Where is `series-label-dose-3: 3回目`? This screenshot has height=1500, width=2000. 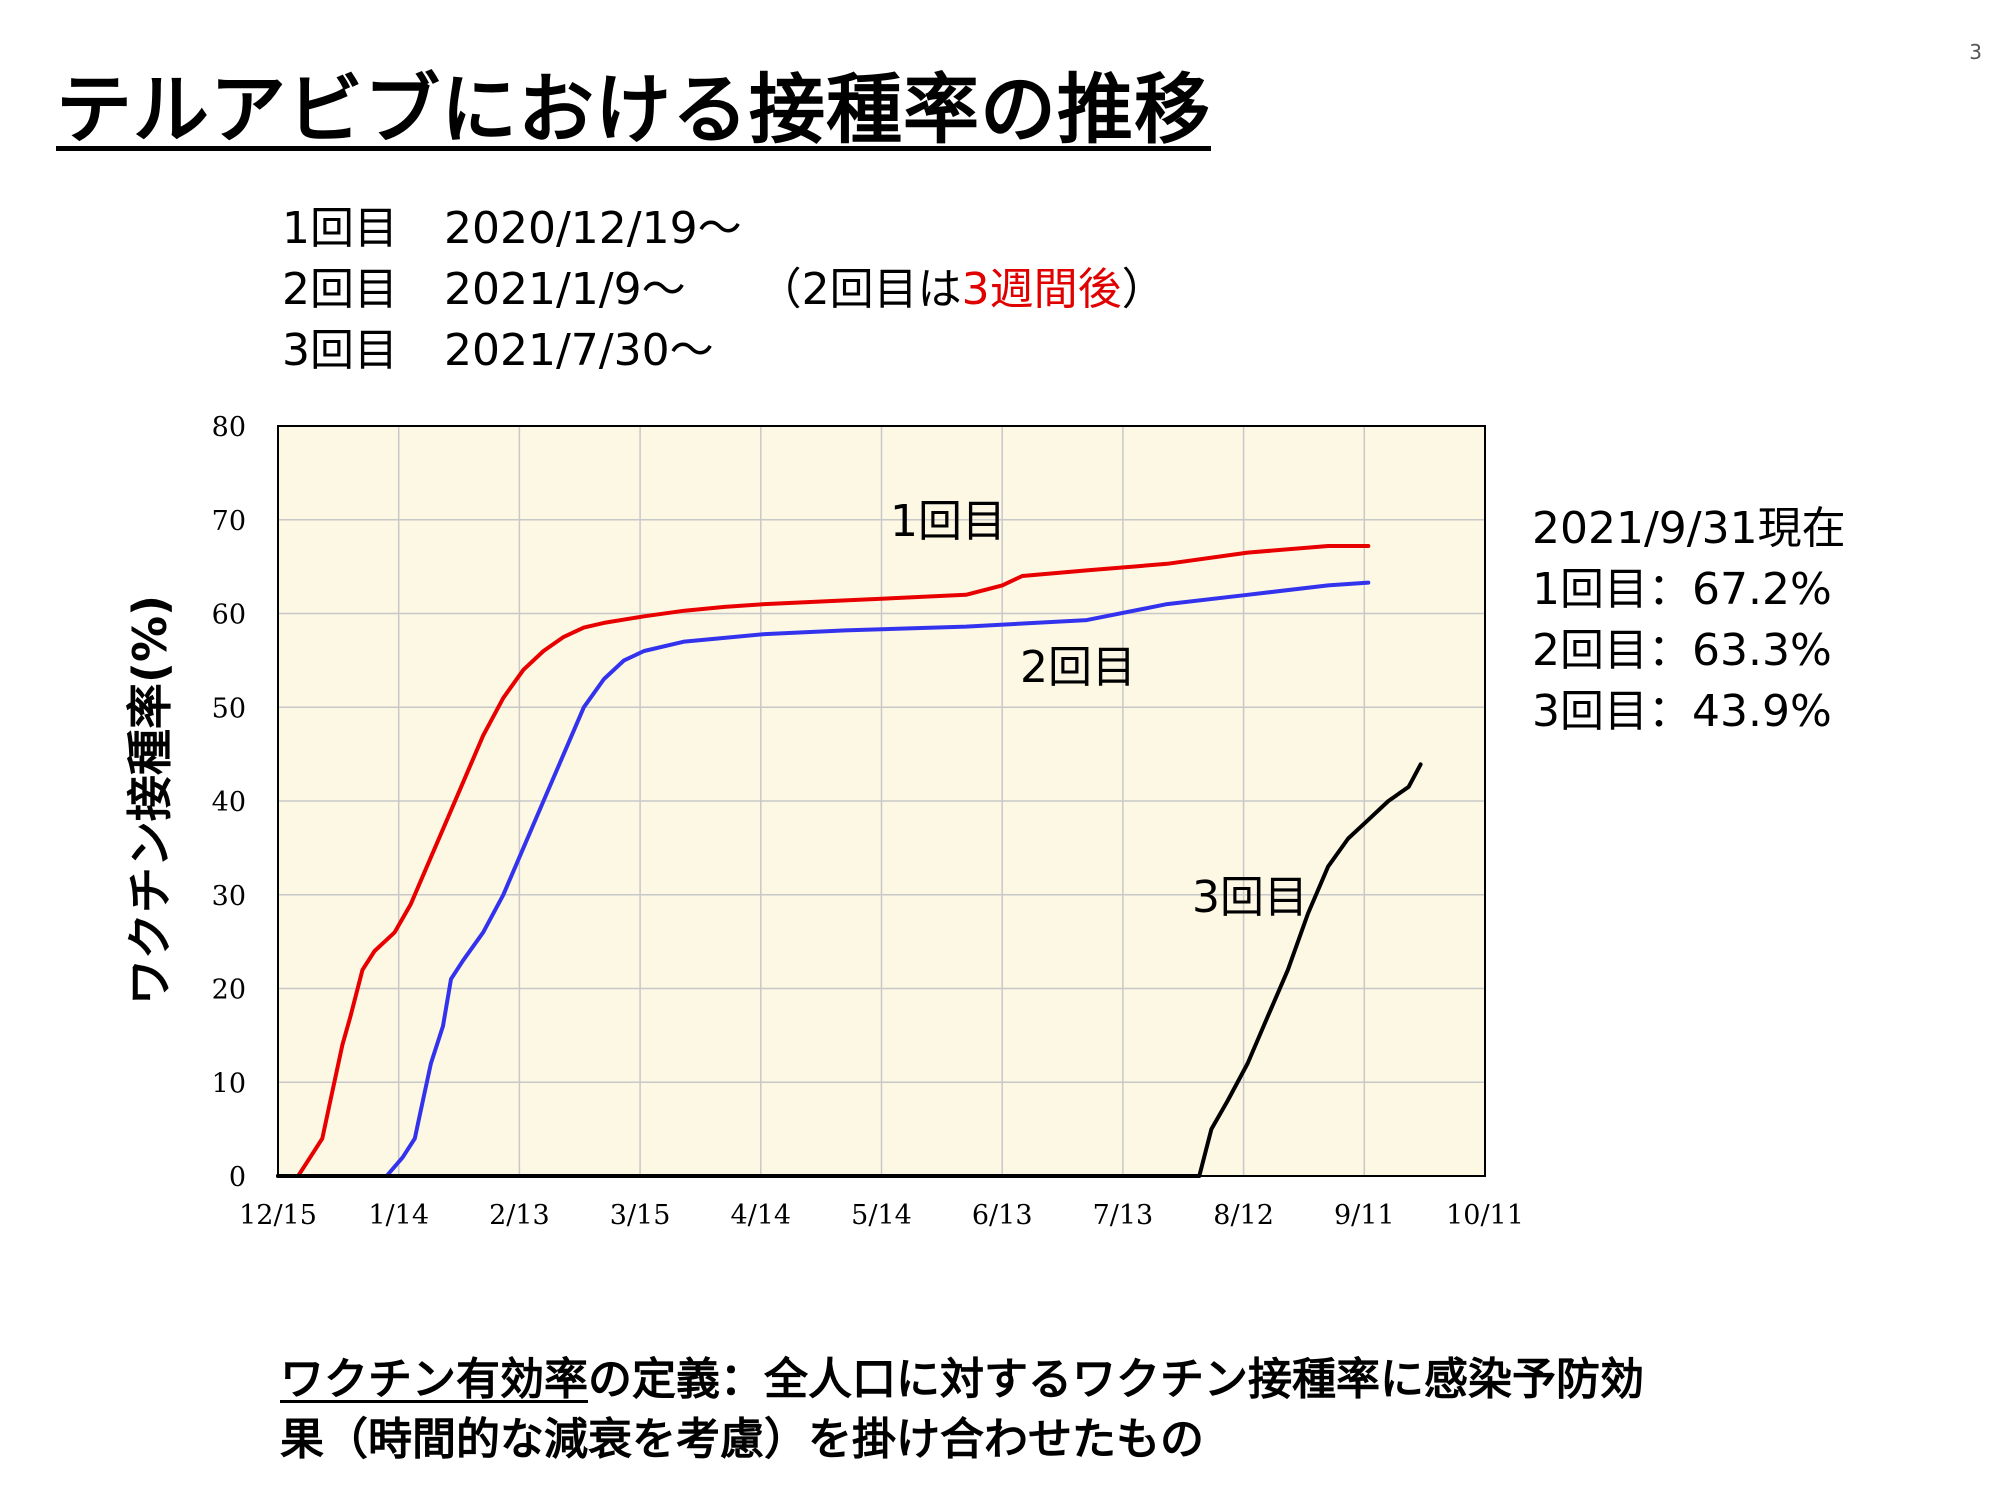
series-label-dose-3: 3回目 is located at coordinates (1250, 897).